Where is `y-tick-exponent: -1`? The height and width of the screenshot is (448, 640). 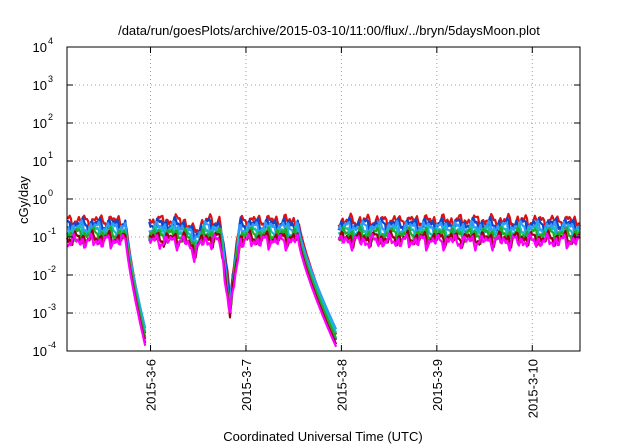
y-tick-exponent: -1 is located at coordinates (52, 231).